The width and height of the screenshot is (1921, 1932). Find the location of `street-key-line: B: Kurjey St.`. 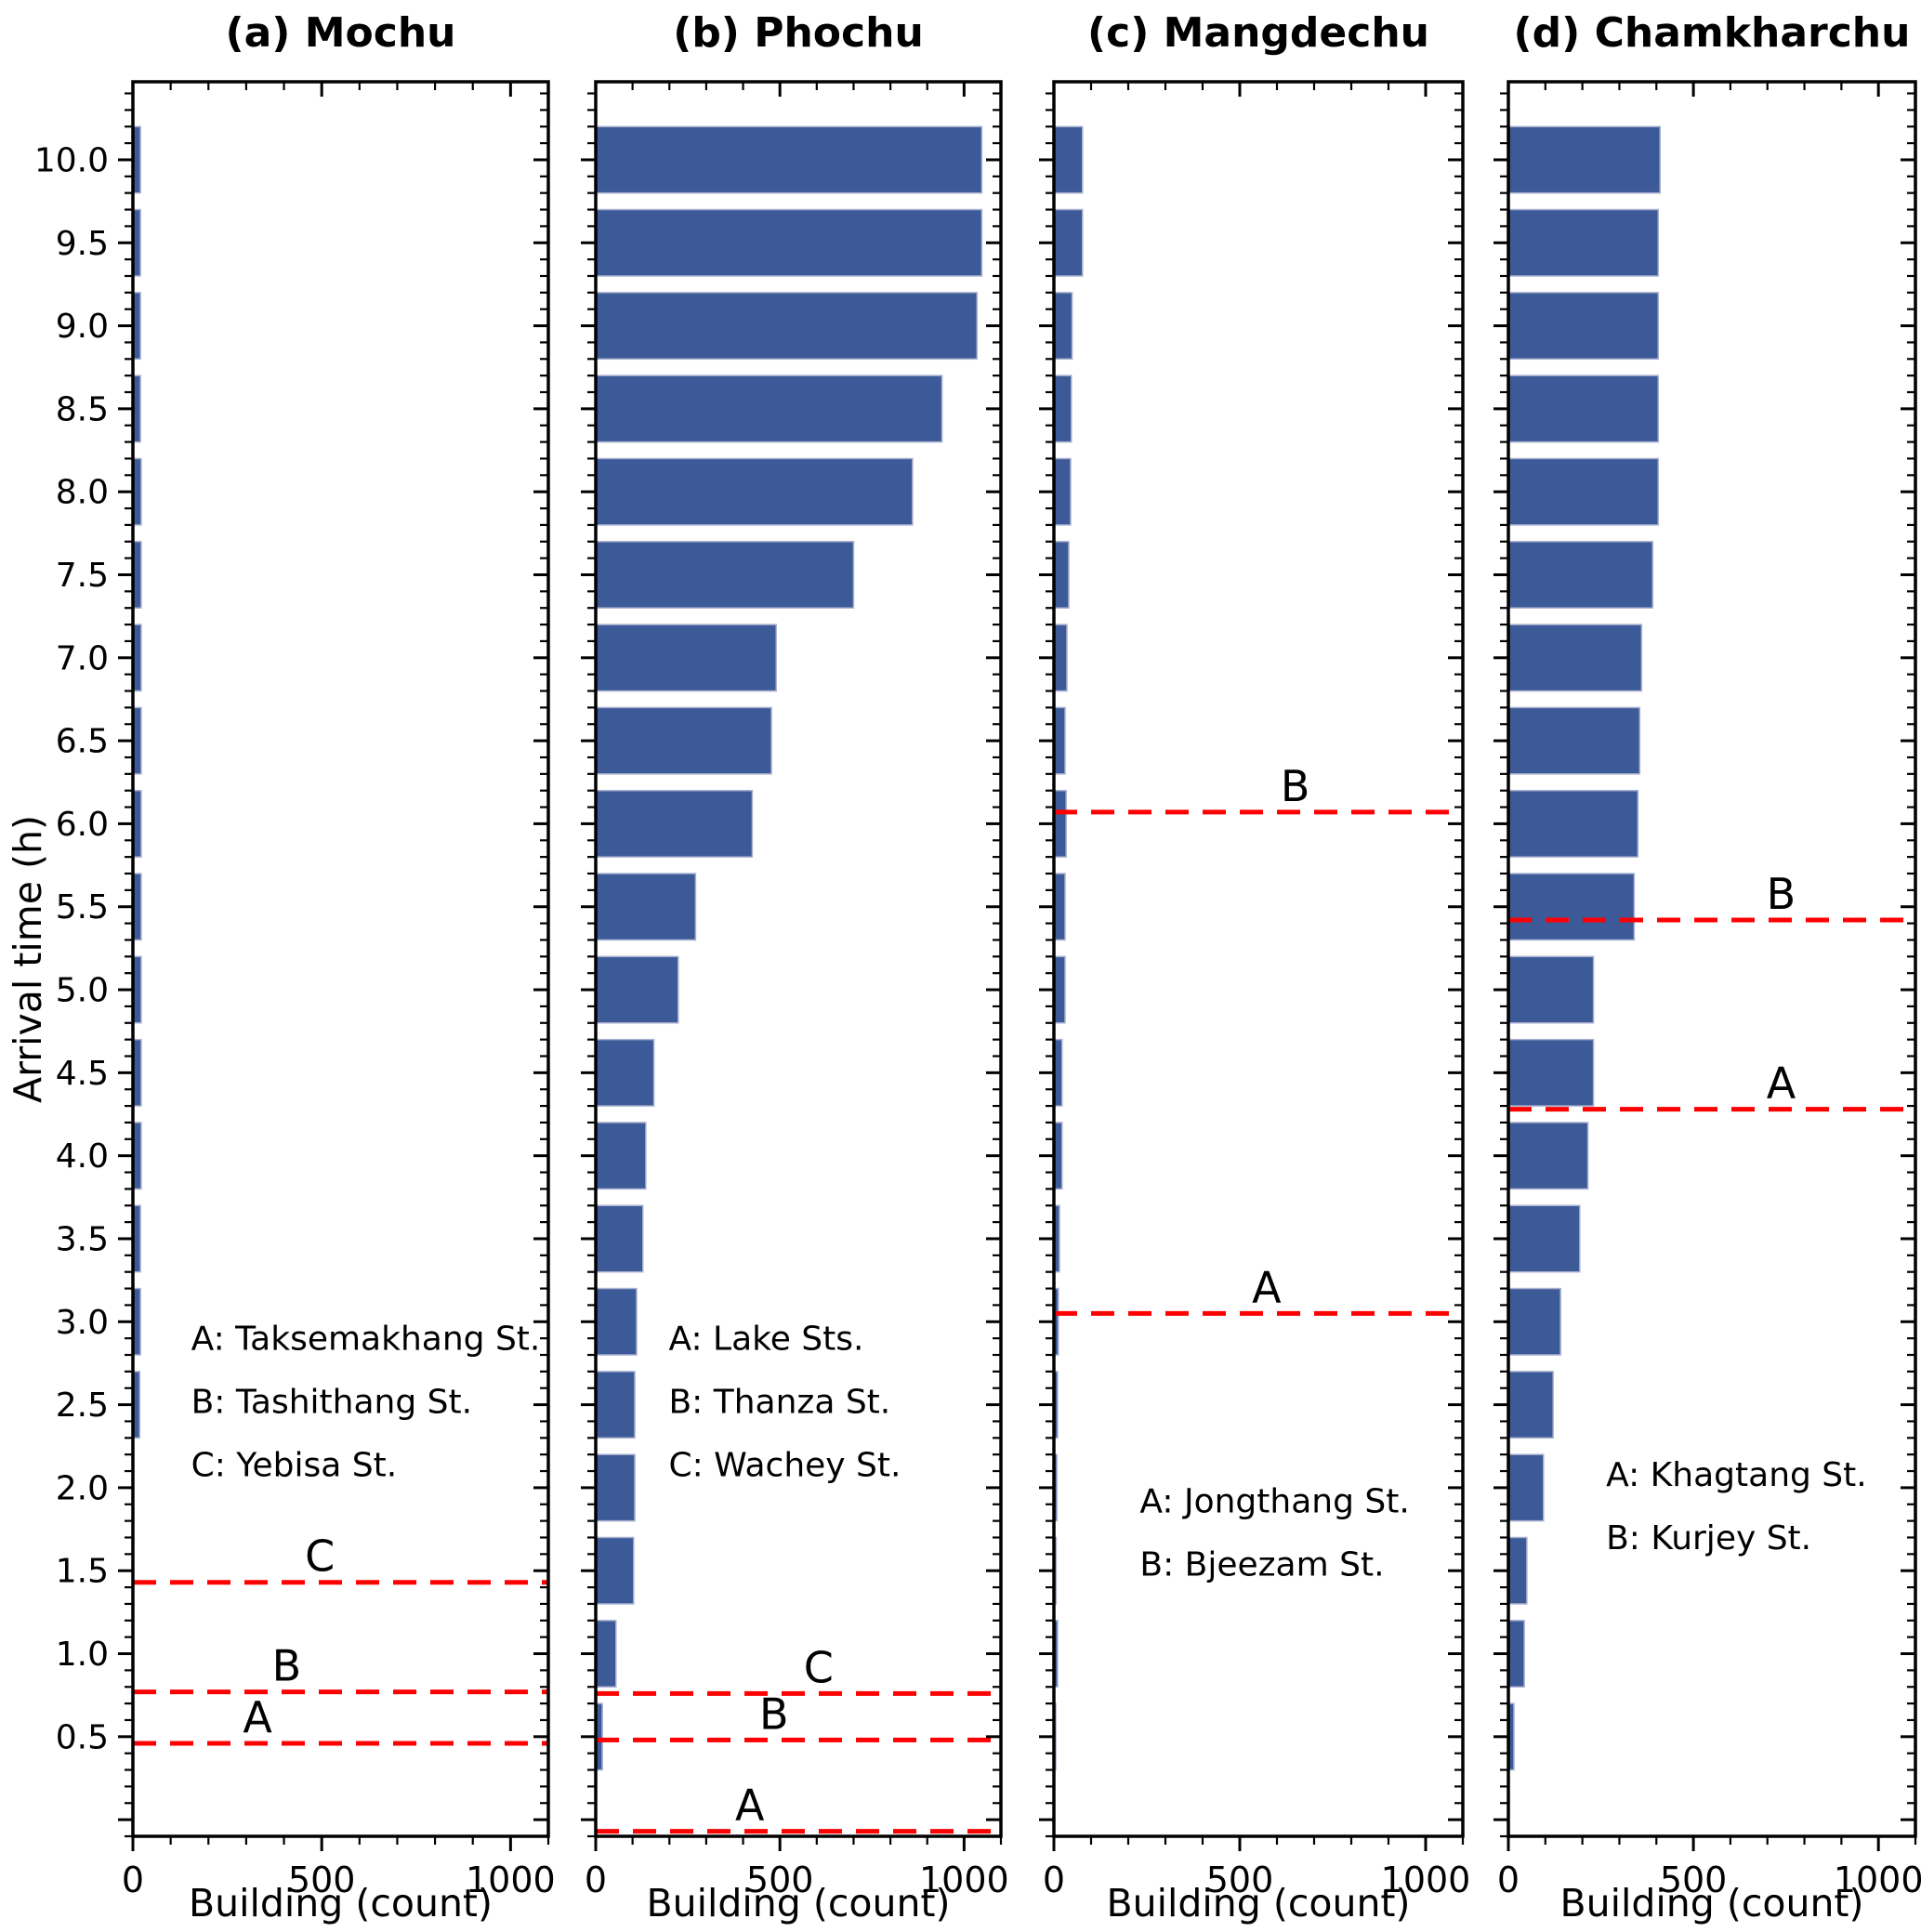

street-key-line: B: Kurjey St. is located at coordinates (1708, 1538).